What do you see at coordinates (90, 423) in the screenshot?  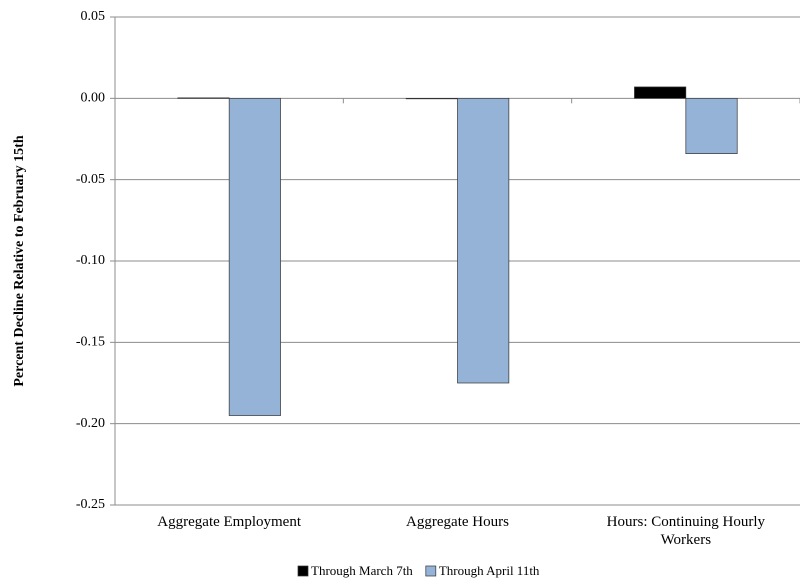 I see `y-tick-label: -0.20` at bounding box center [90, 423].